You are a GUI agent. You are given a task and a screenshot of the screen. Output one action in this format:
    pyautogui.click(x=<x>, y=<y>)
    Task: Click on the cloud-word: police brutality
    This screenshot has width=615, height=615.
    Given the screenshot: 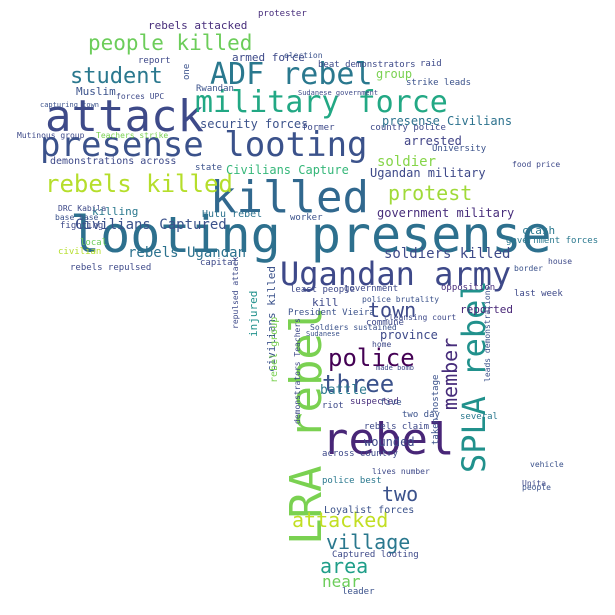 What is the action you would take?
    pyautogui.click(x=401, y=299)
    